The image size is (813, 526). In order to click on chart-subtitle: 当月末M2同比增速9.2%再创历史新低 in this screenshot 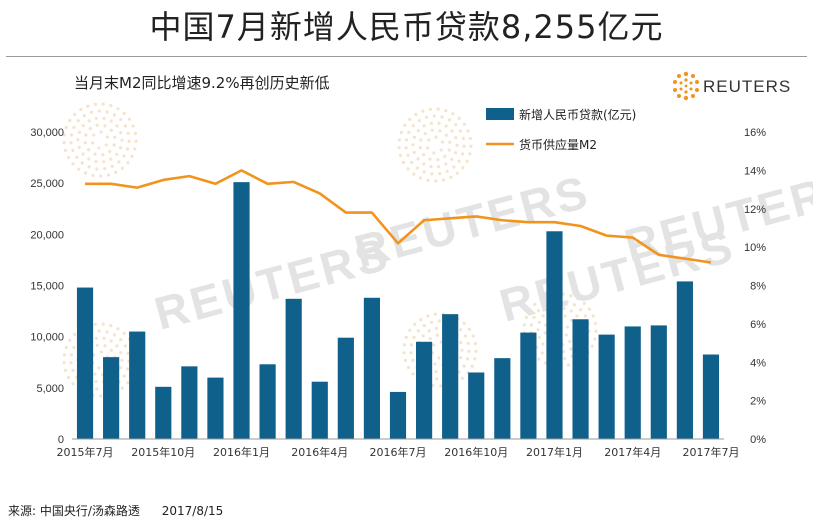, I will do `click(202, 83)`.